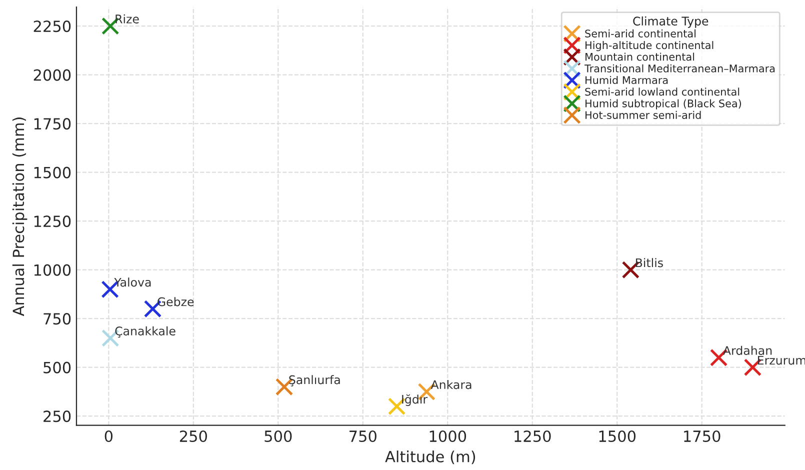 This screenshot has height=470, width=805. I want to click on y-tick-label: 500, so click(57, 368).